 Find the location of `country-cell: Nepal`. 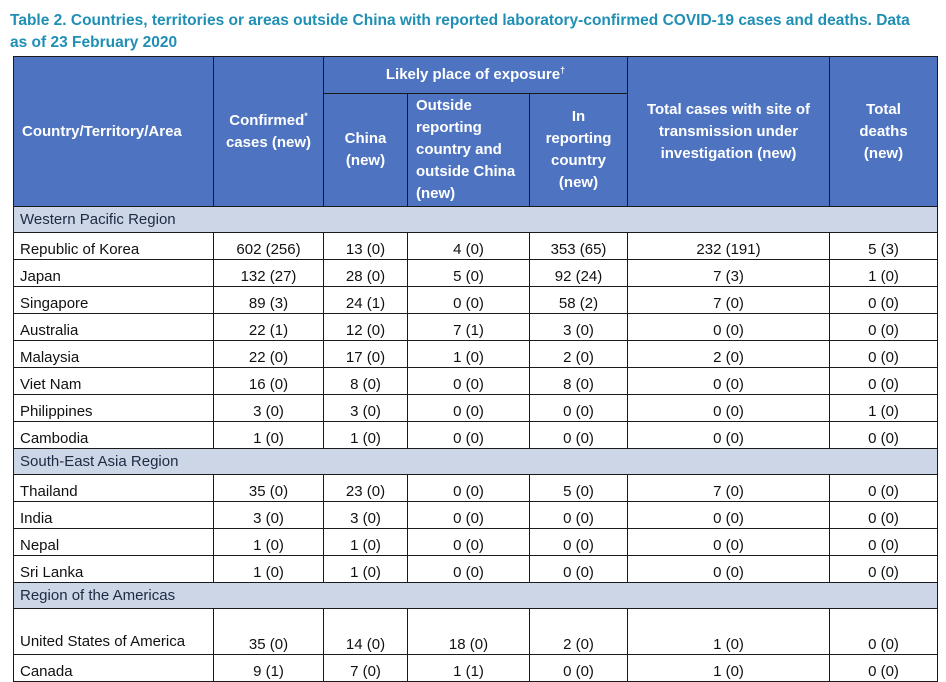

country-cell: Nepal is located at coordinates (113, 542).